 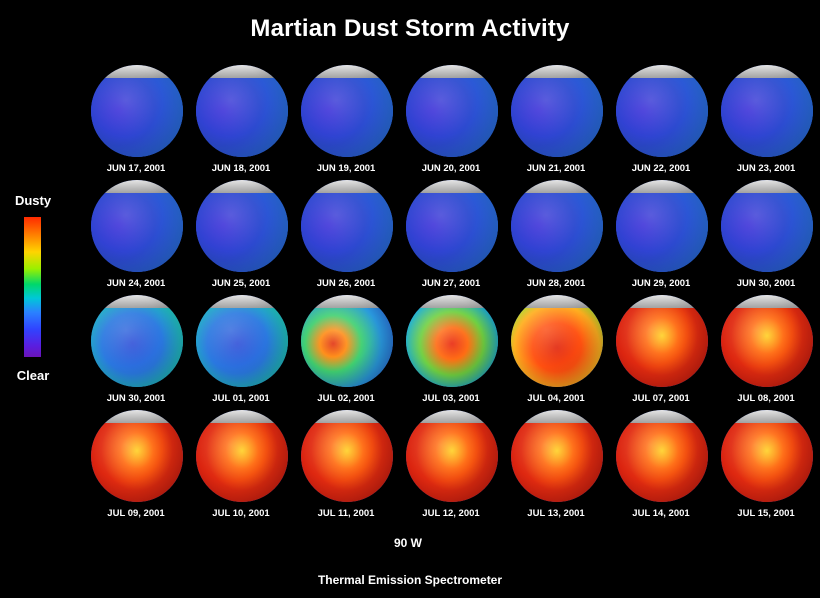 I want to click on globe-panel: JUN 27, 2001, so click(x=451, y=239).